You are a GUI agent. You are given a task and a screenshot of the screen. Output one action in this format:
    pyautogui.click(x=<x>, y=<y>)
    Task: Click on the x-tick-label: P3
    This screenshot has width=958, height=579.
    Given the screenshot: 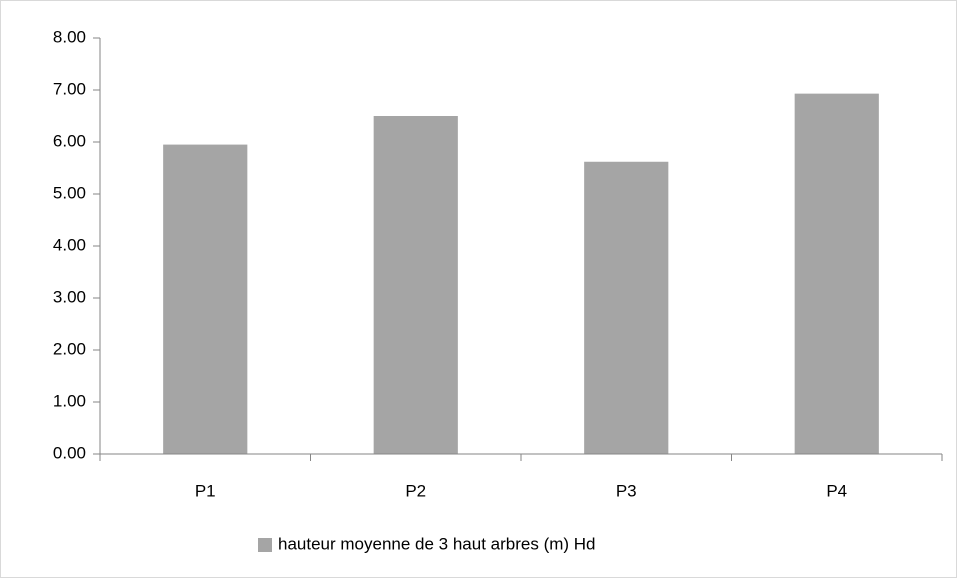 What is the action you would take?
    pyautogui.click(x=626, y=490)
    